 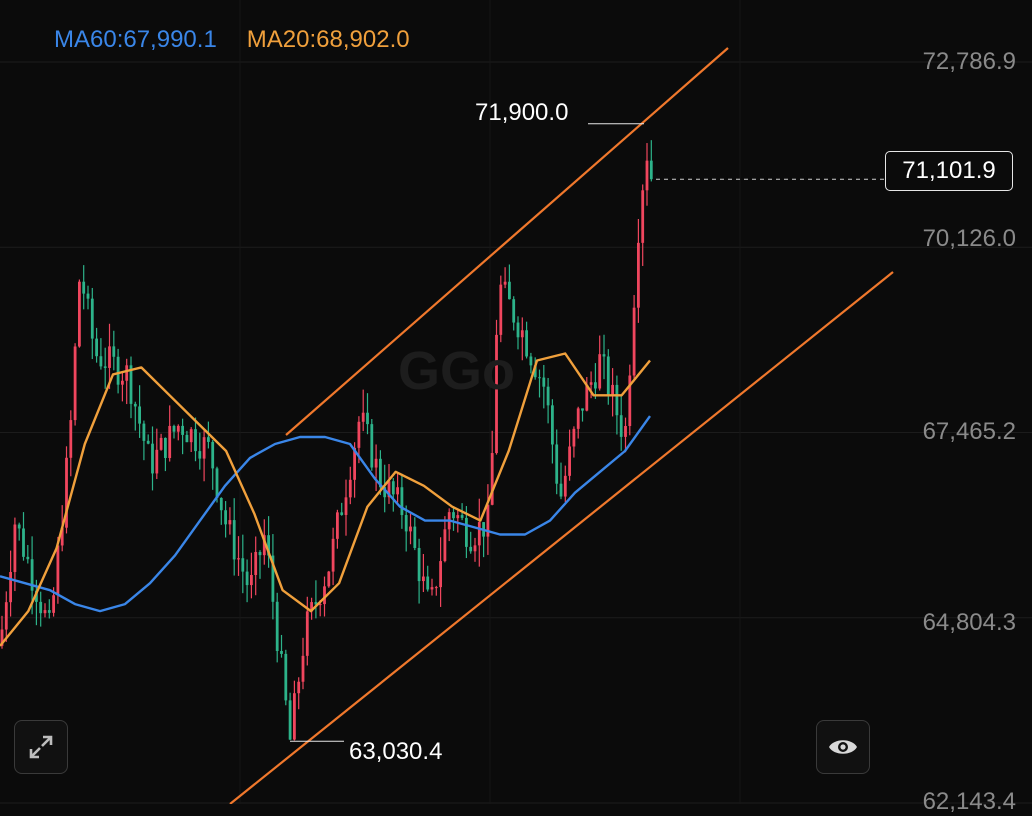 I want to click on expand-icon, so click(x=41, y=747).